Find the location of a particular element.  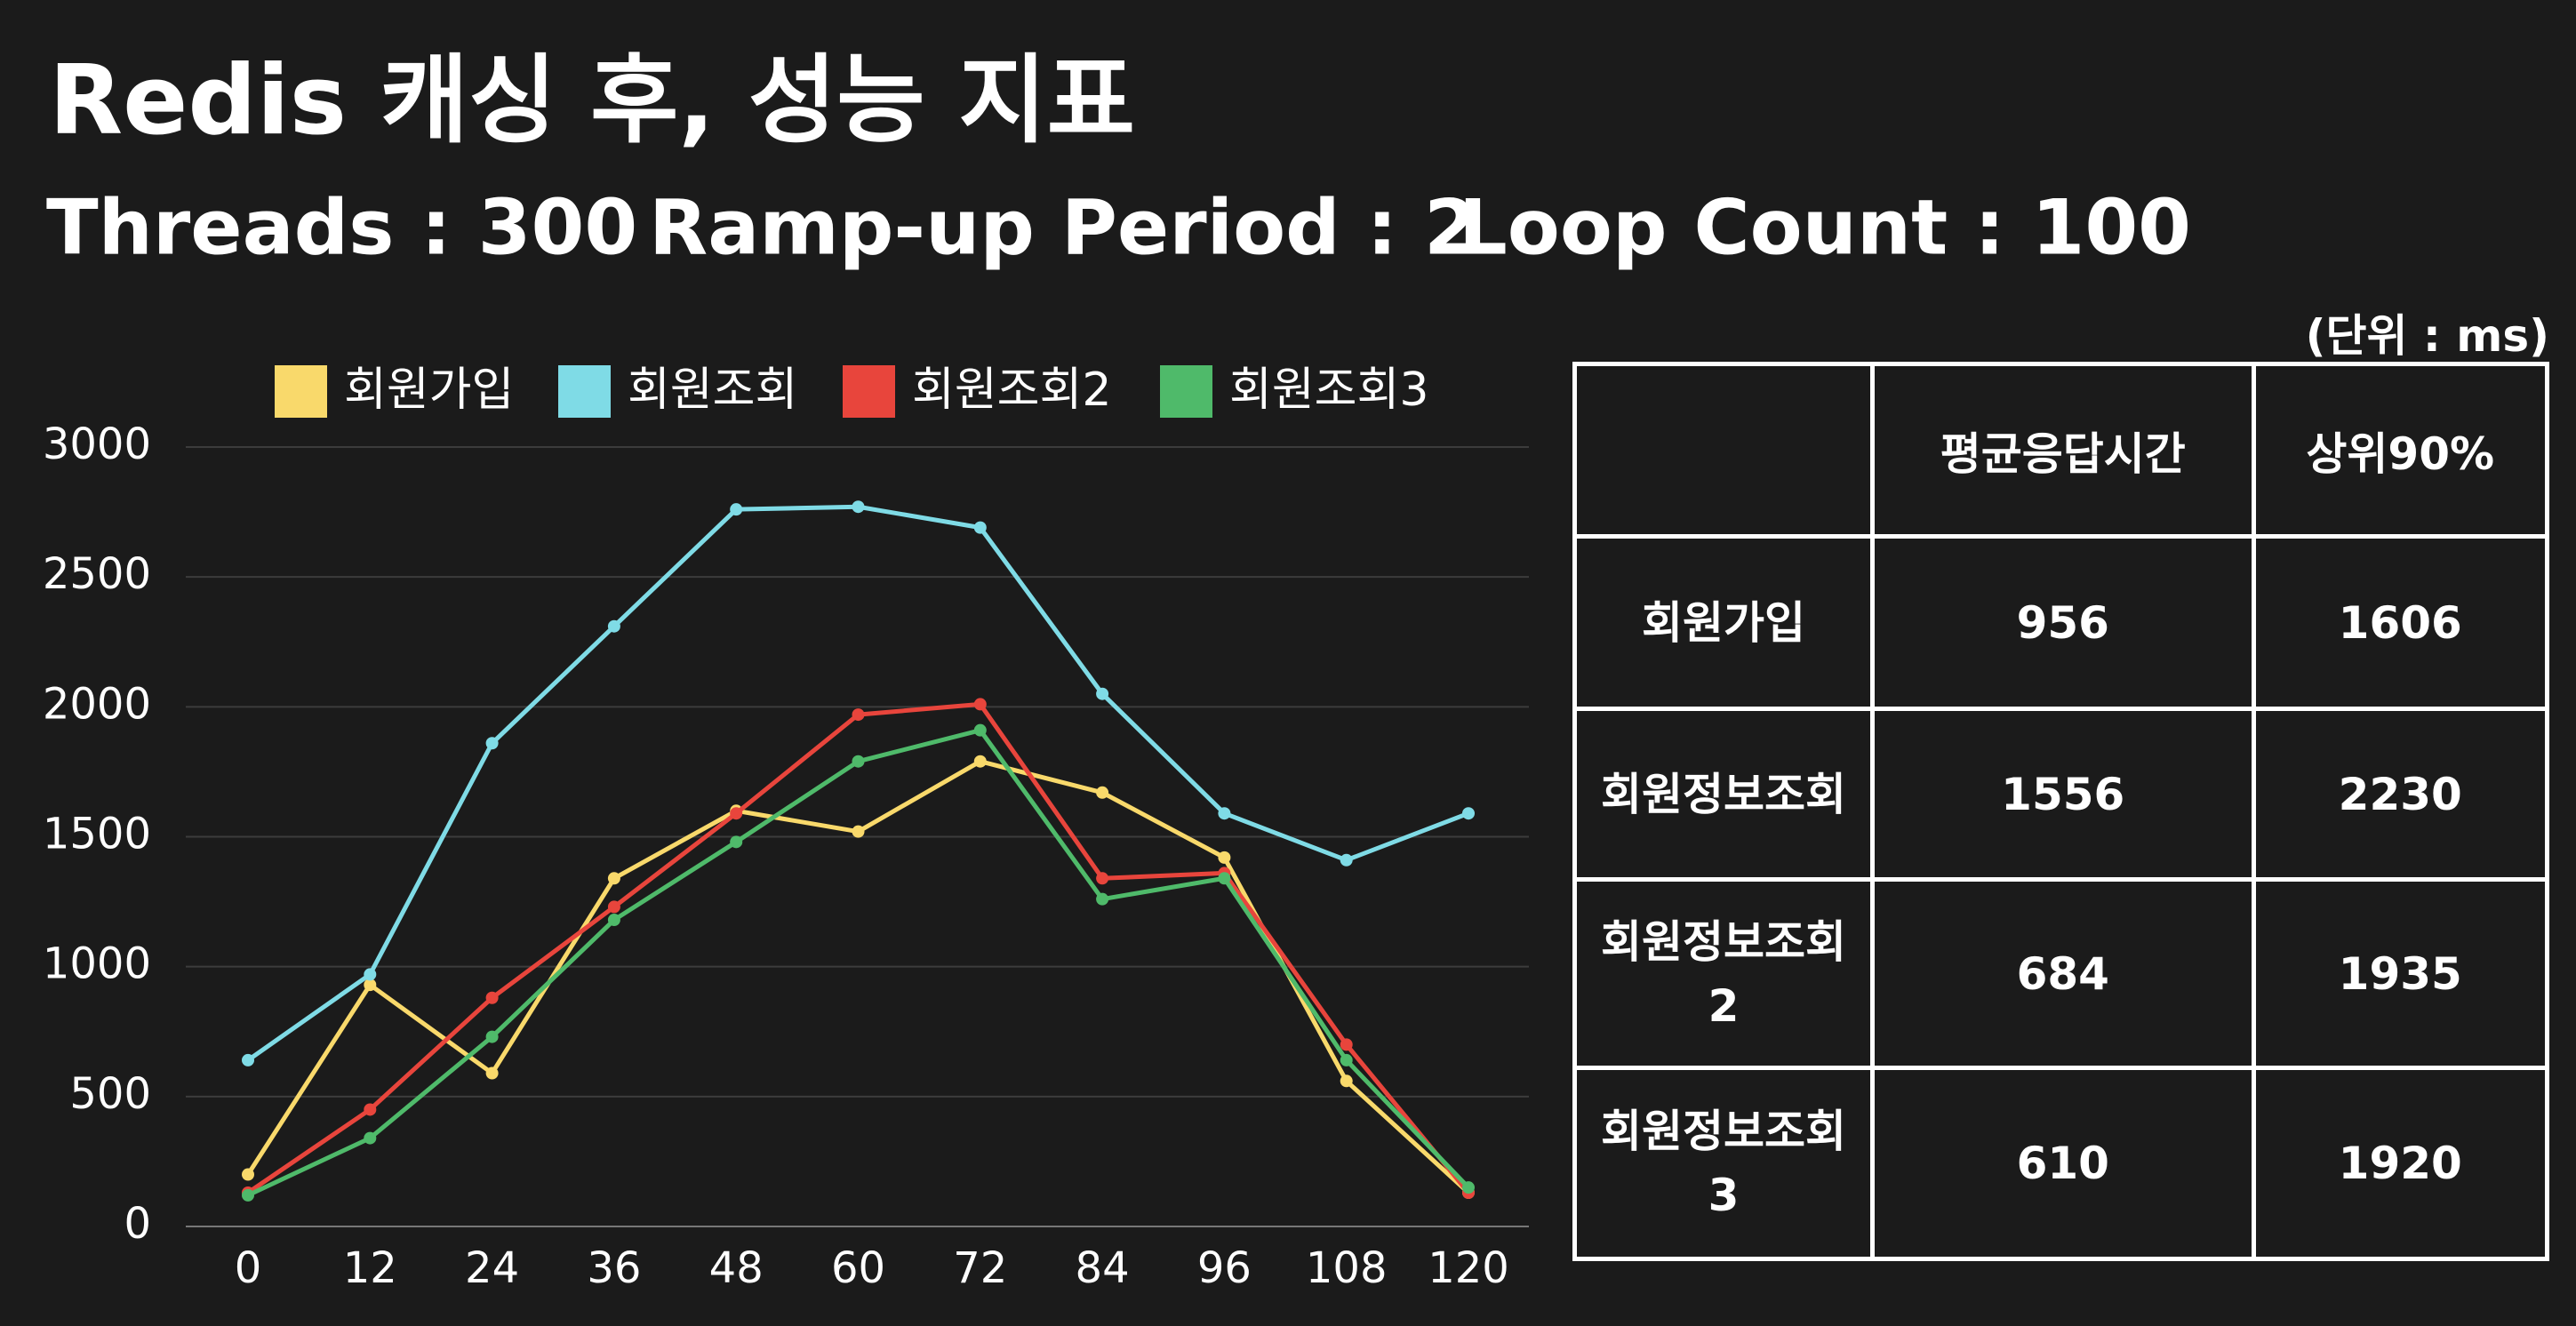

cell: 610 is located at coordinates (2063, 1164).